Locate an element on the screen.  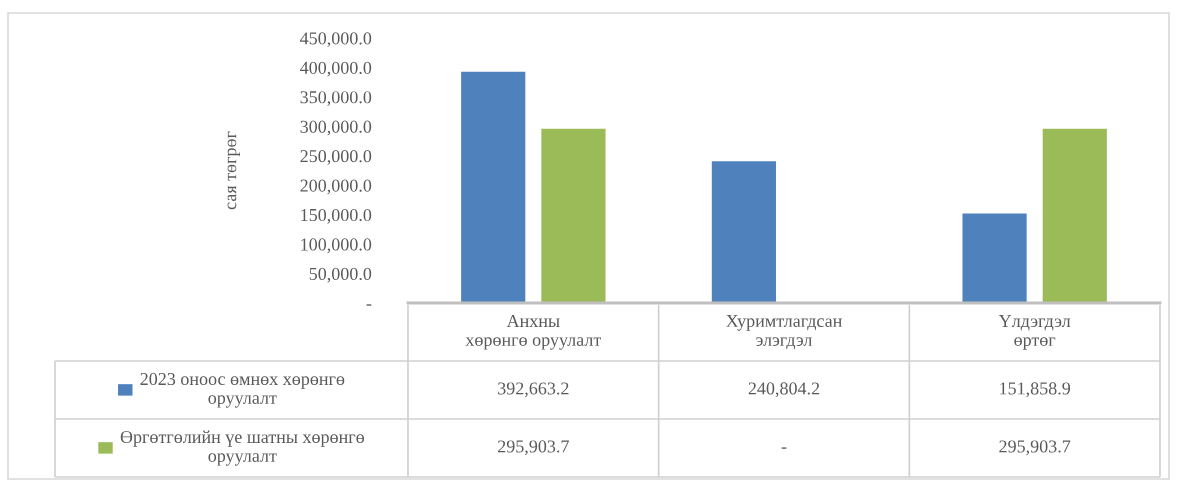
y-tick-label: 350,000.0 is located at coordinates (336, 98).